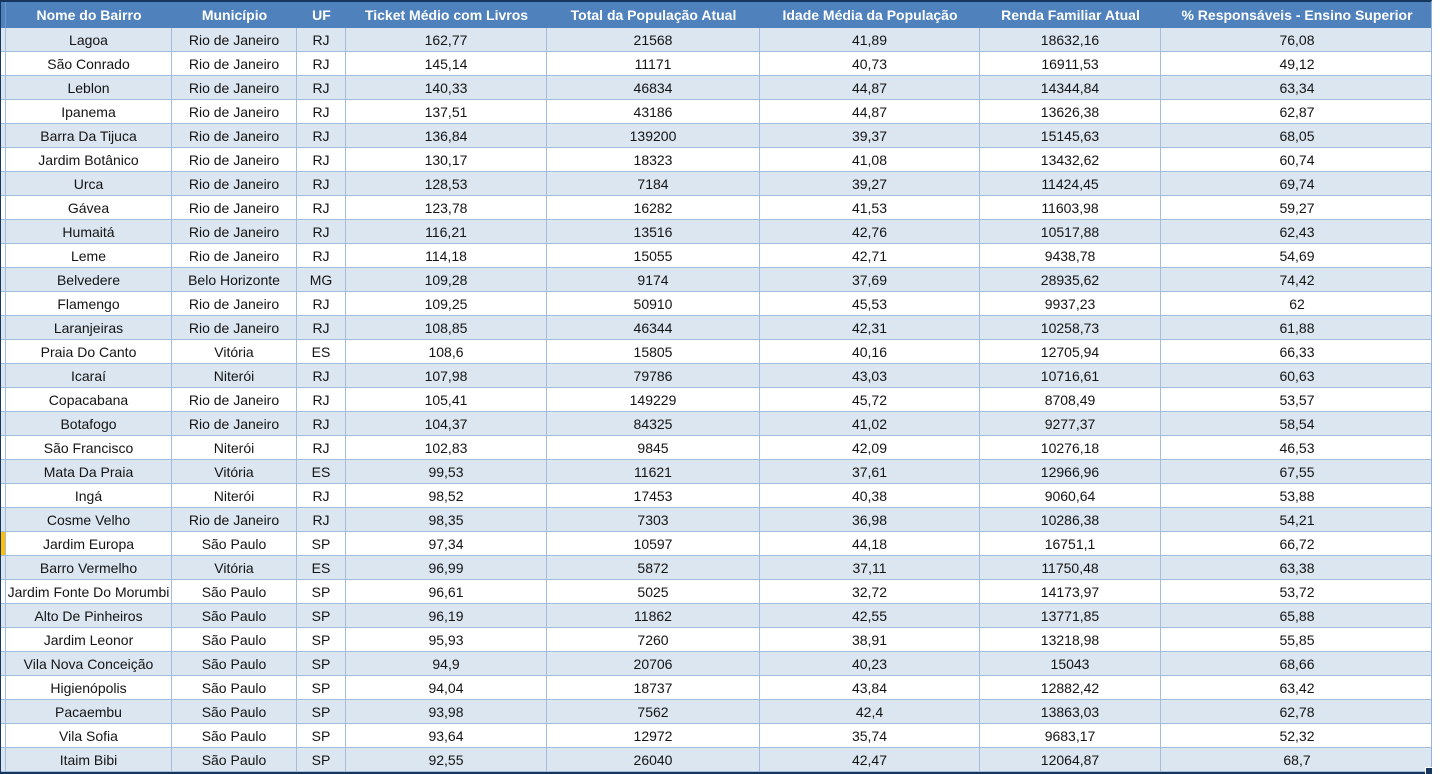 The image size is (1440, 774). Describe the element at coordinates (1297, 567) in the screenshot. I see `cell-resp_superior: 63,38` at that location.